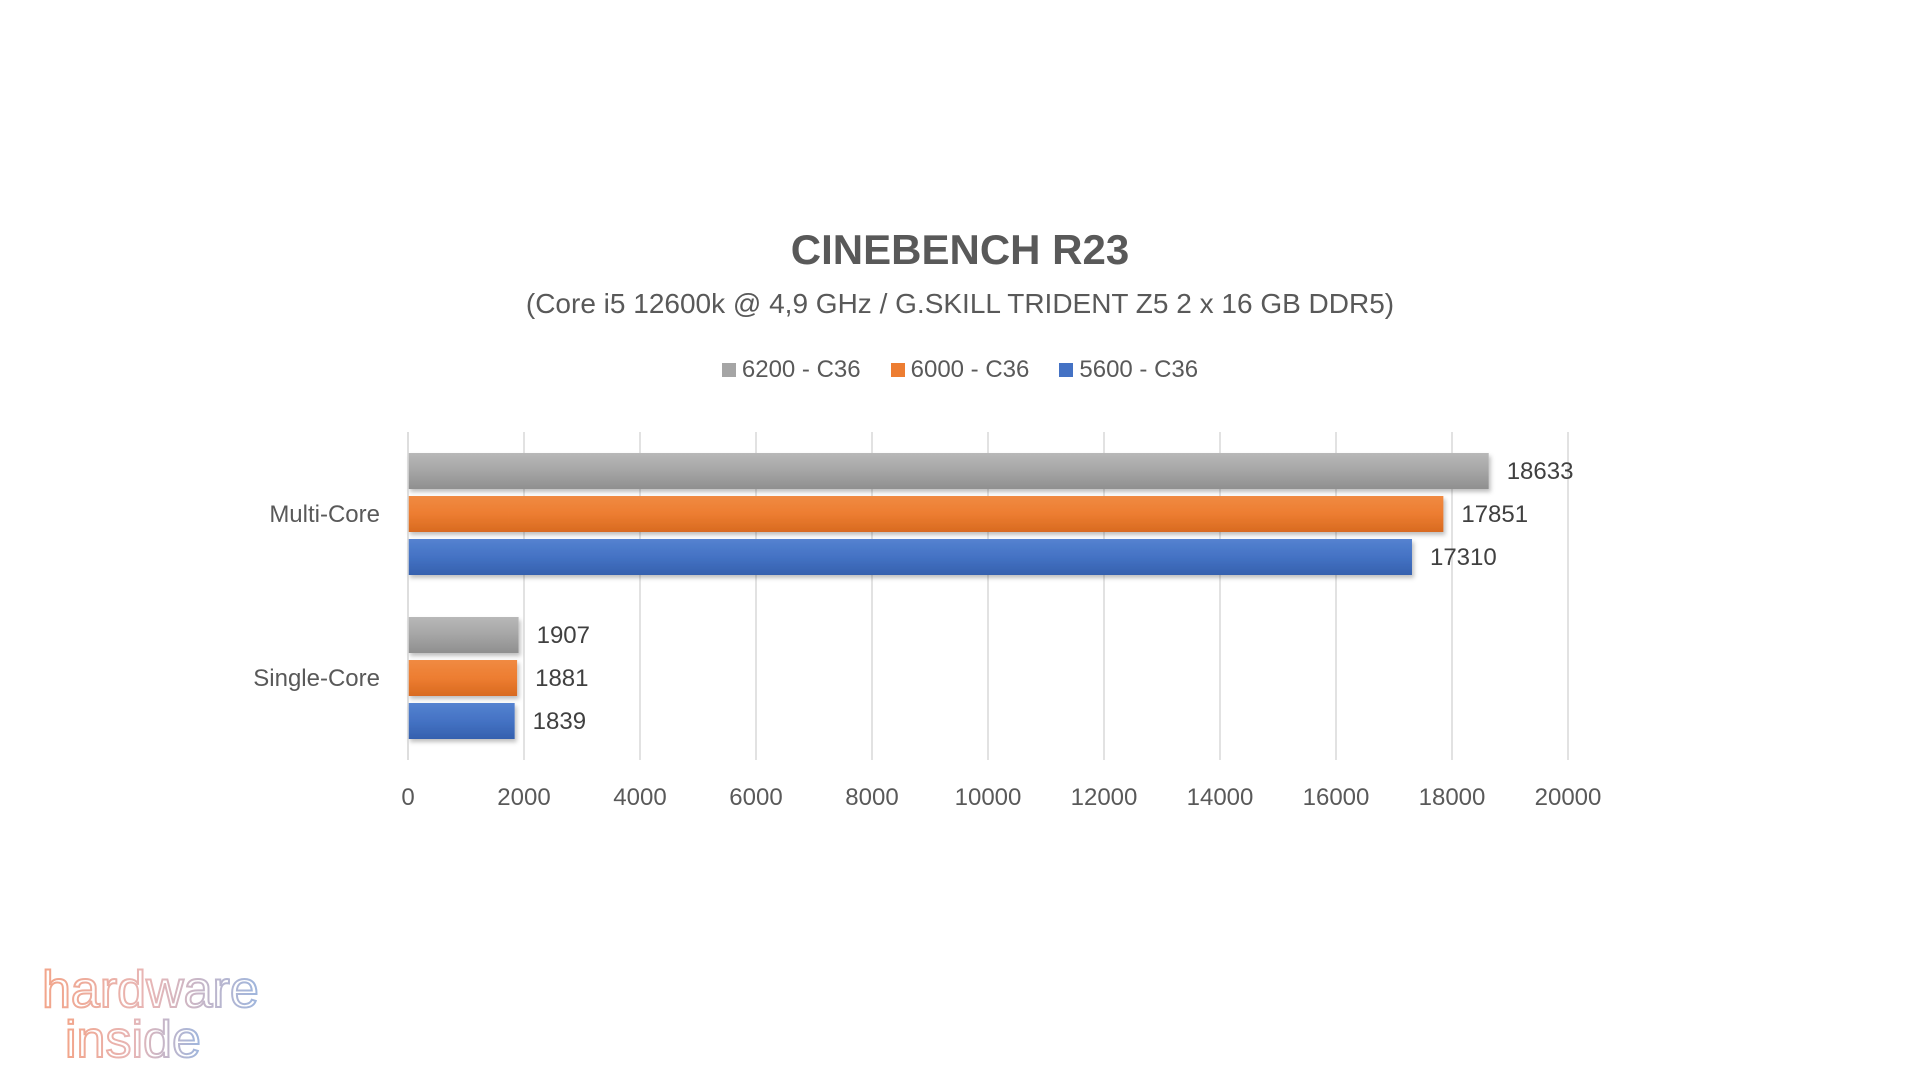  What do you see at coordinates (1568, 797) in the screenshot?
I see `x-tick-label: 20000` at bounding box center [1568, 797].